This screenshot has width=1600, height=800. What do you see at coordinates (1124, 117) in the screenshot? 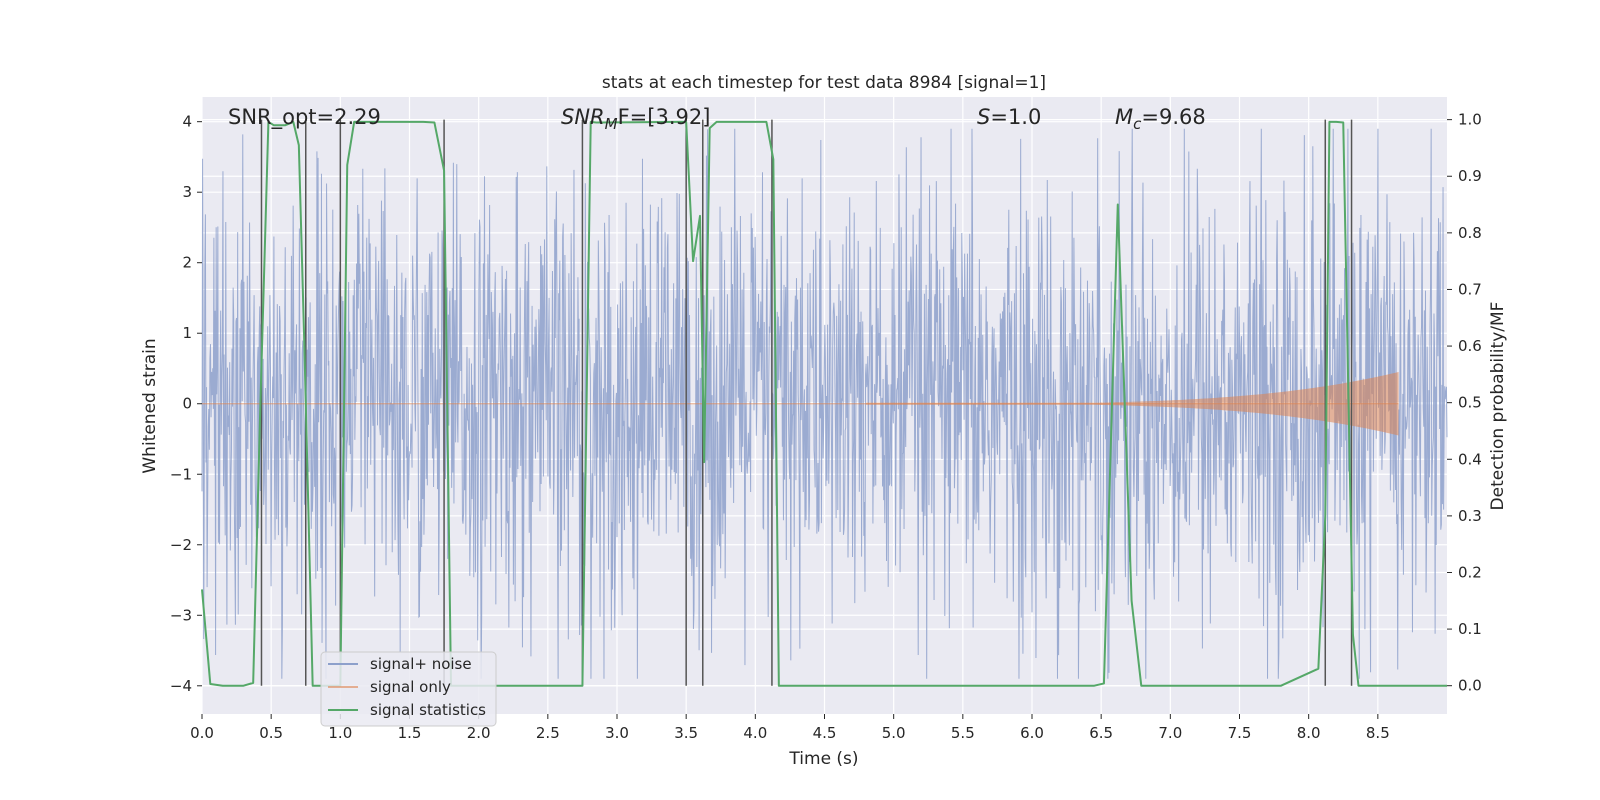
I see `mc-variable: M` at bounding box center [1124, 117].